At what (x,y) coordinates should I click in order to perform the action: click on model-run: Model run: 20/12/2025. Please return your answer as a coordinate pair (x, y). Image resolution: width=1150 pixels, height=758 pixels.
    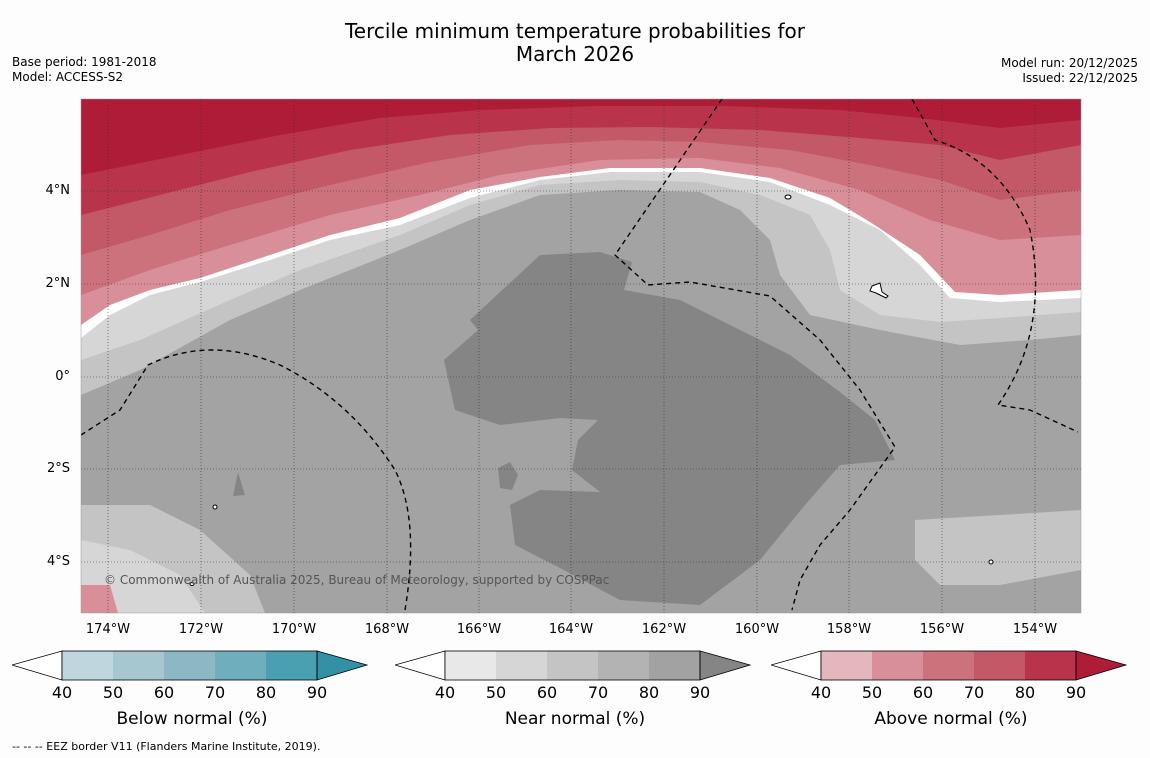
    Looking at the image, I should click on (1069, 63).